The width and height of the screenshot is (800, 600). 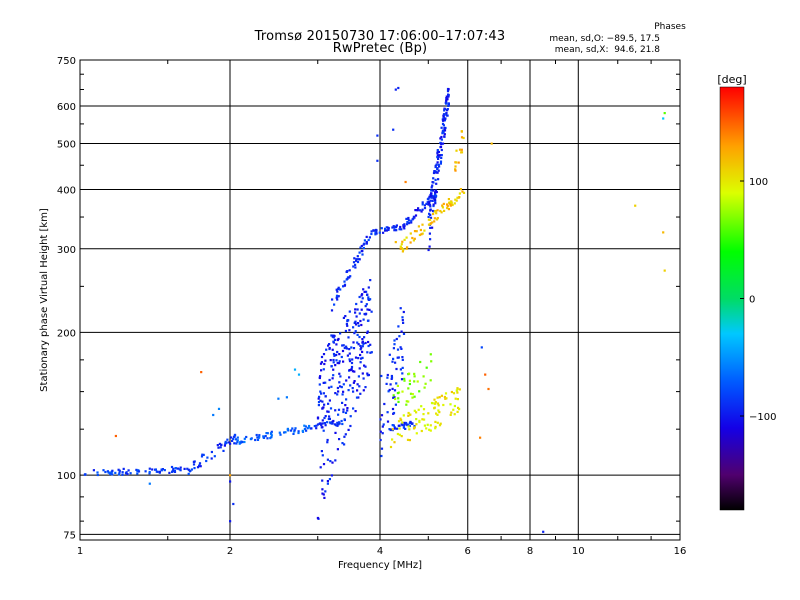 What do you see at coordinates (66, 107) in the screenshot?
I see `y-tick-label: 600` at bounding box center [66, 107].